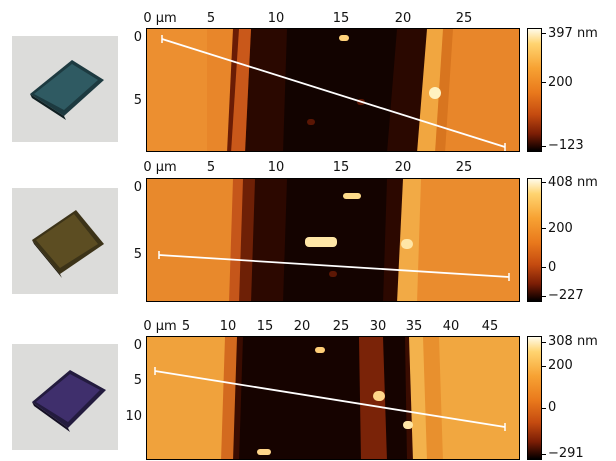 This screenshot has width=616, height=461. I want to click on colorbar-max-label: 408 nm, so click(573, 182).